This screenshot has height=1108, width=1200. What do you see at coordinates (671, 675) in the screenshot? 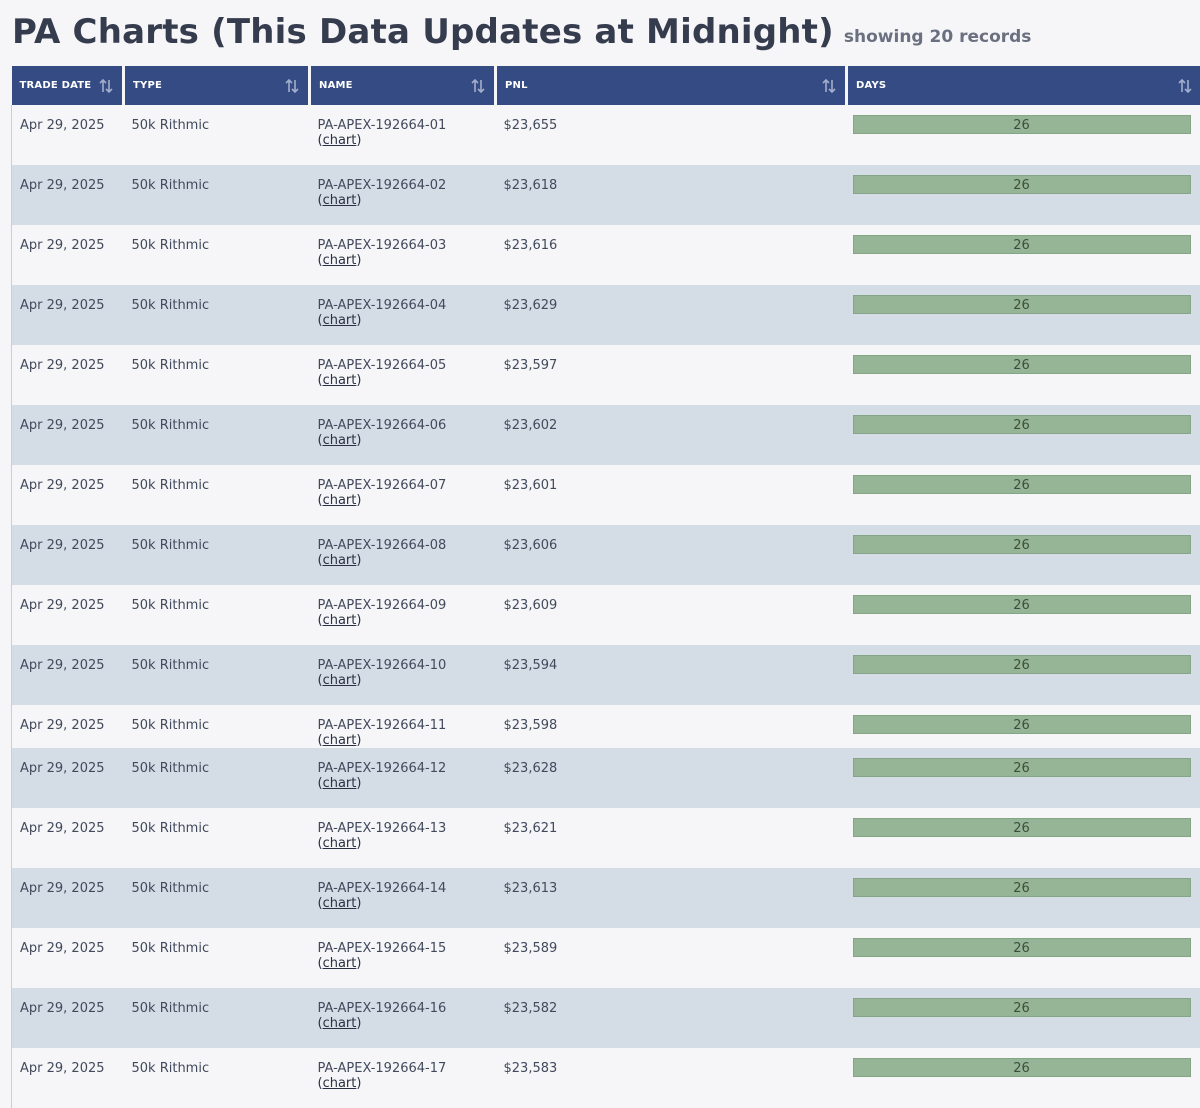
I see `pnl-cell: $23,594` at bounding box center [671, 675].